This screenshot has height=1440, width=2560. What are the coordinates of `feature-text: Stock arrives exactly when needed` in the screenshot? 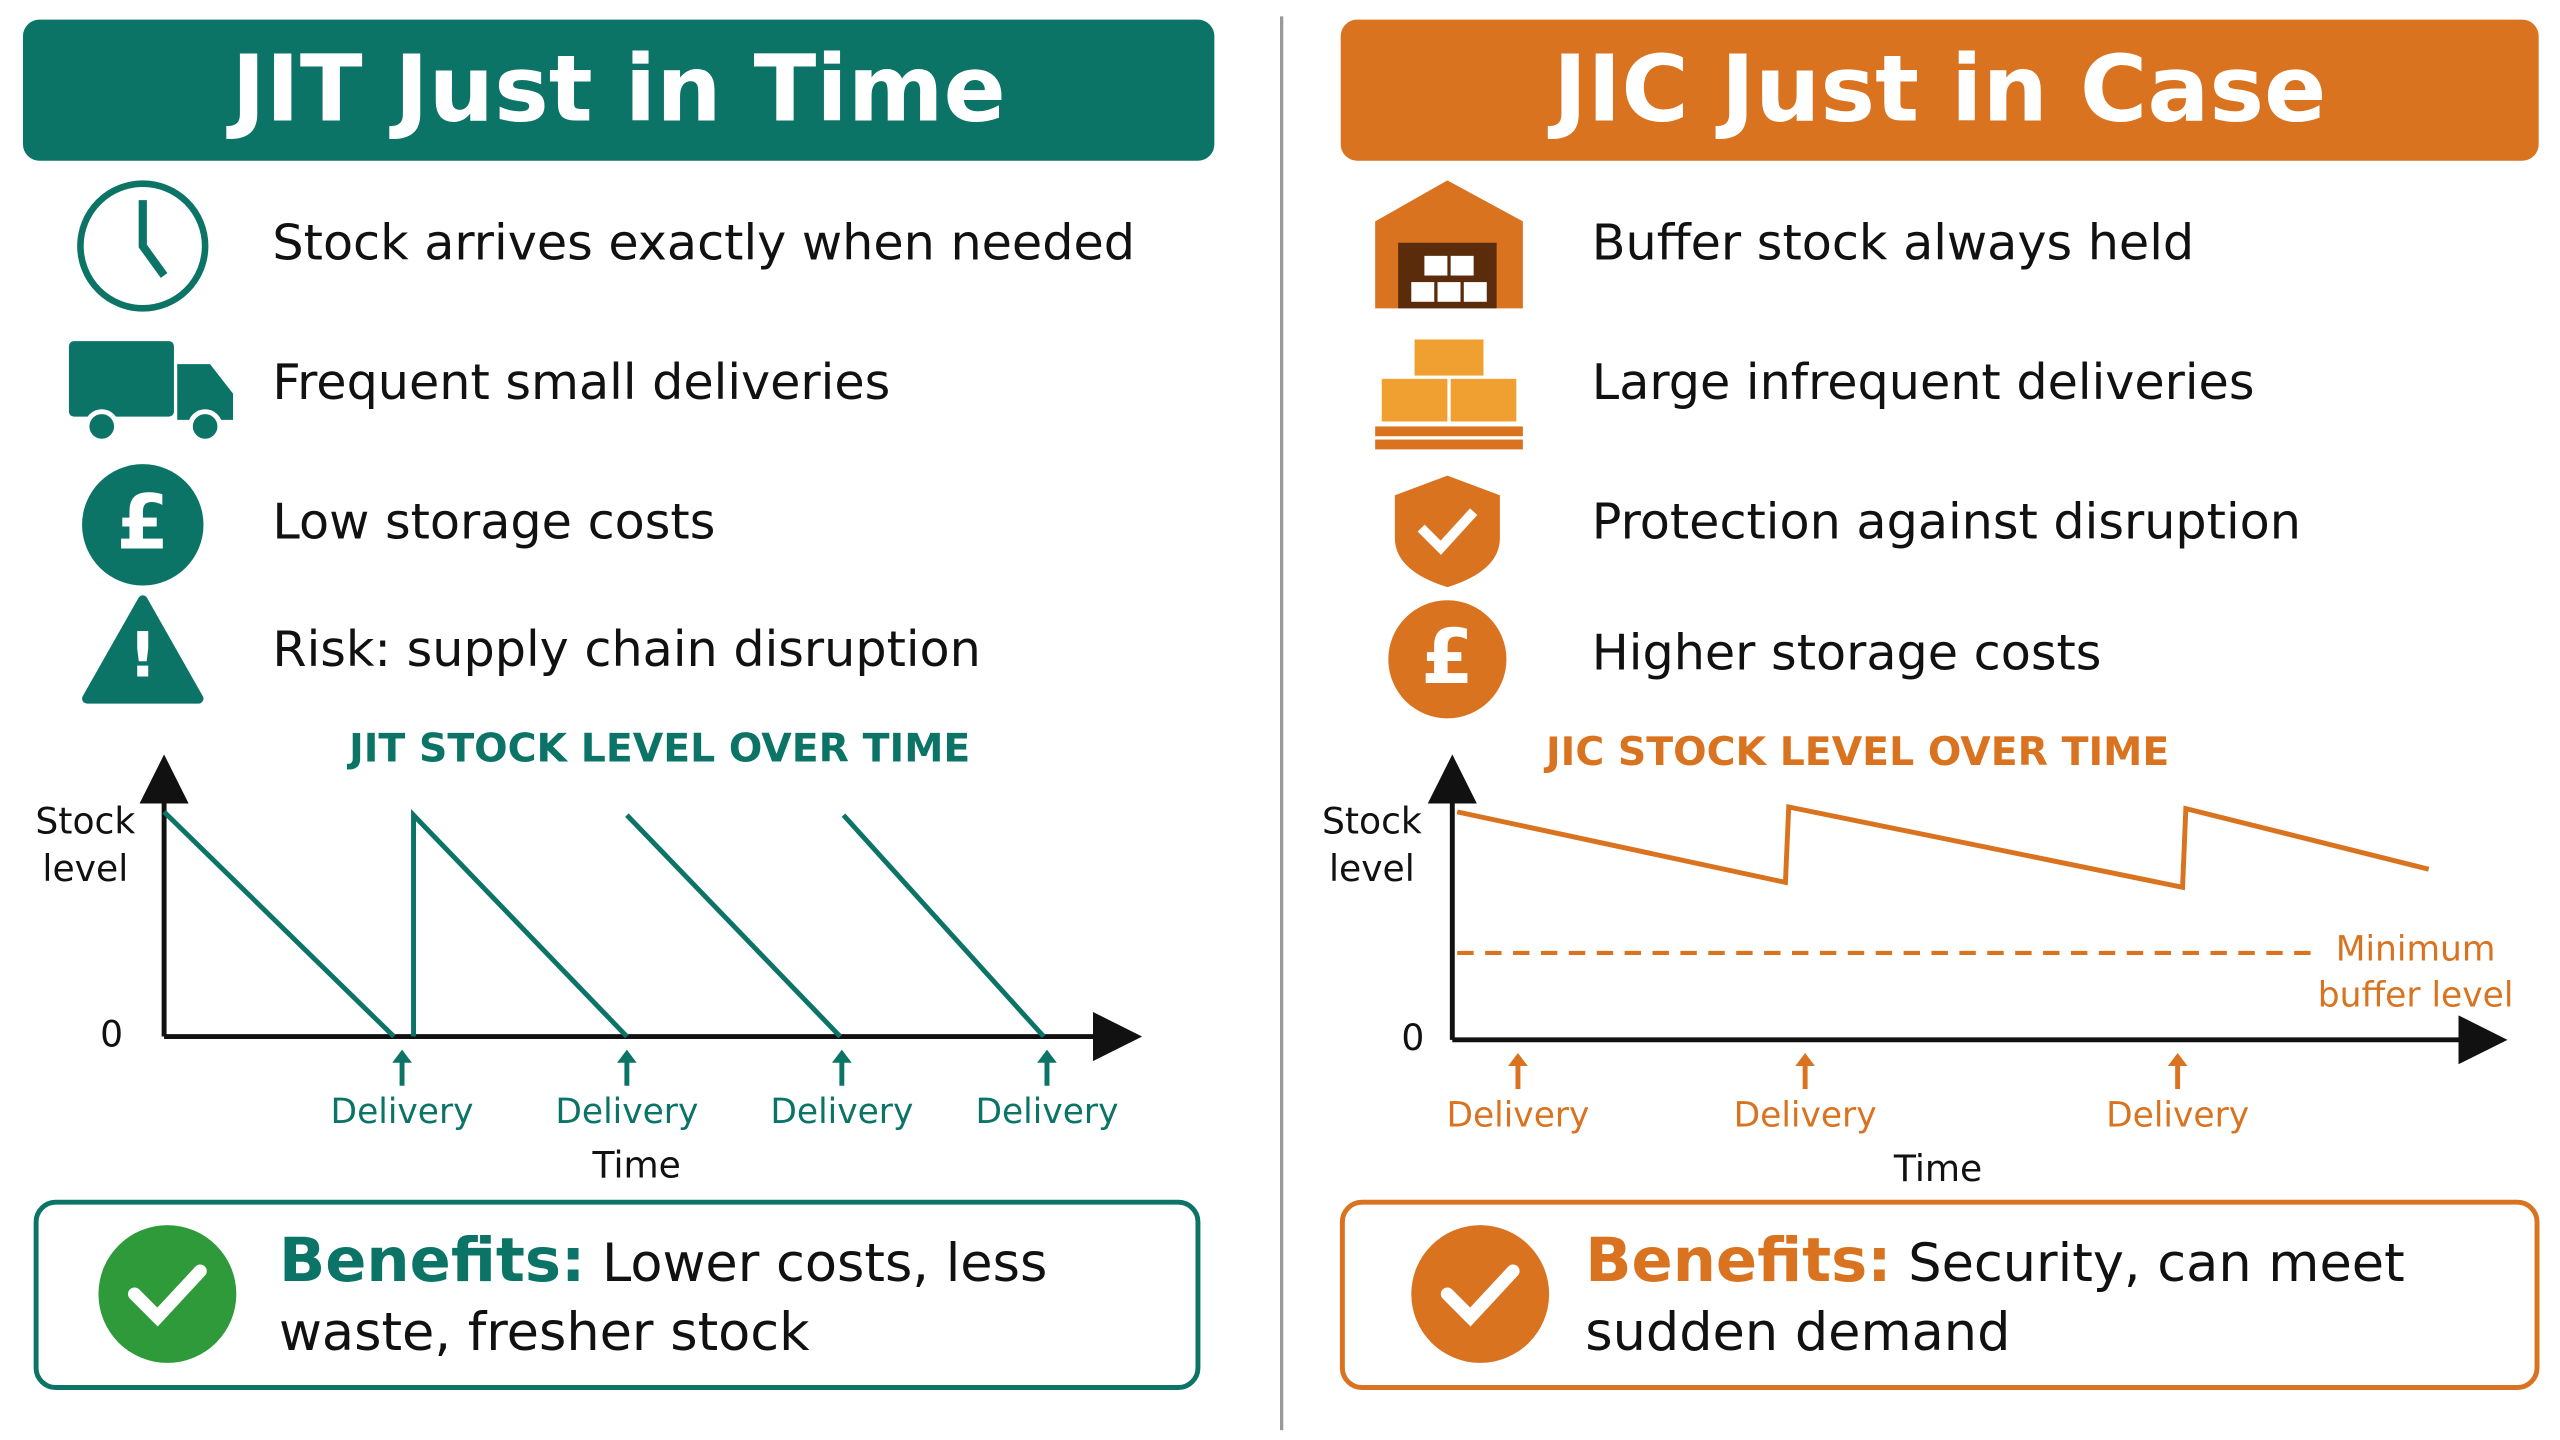 It's located at (703, 243).